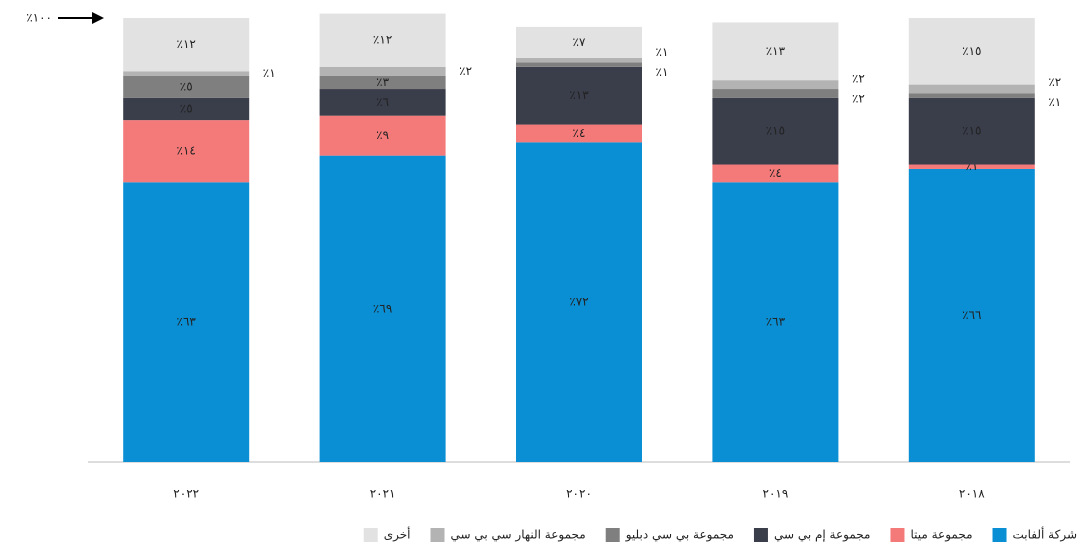 This screenshot has width=1084, height=546. What do you see at coordinates (518, 535) in the screenshot?
I see `legend-label: مجموعة النهار سي بي سي` at bounding box center [518, 535].